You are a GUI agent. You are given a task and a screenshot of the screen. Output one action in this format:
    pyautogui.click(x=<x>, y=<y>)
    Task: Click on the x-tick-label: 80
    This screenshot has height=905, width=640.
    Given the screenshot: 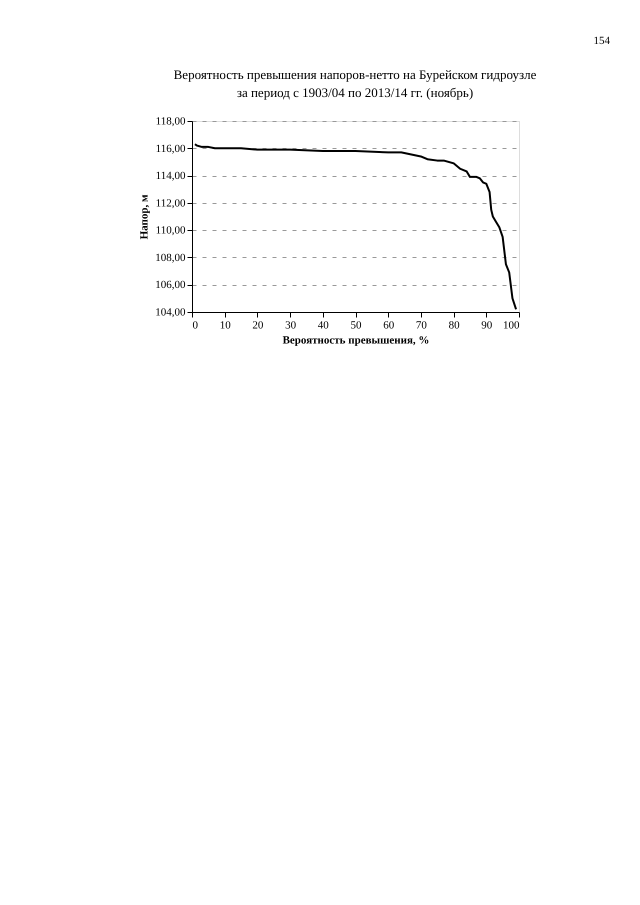 What is the action you would take?
    pyautogui.click(x=454, y=326)
    